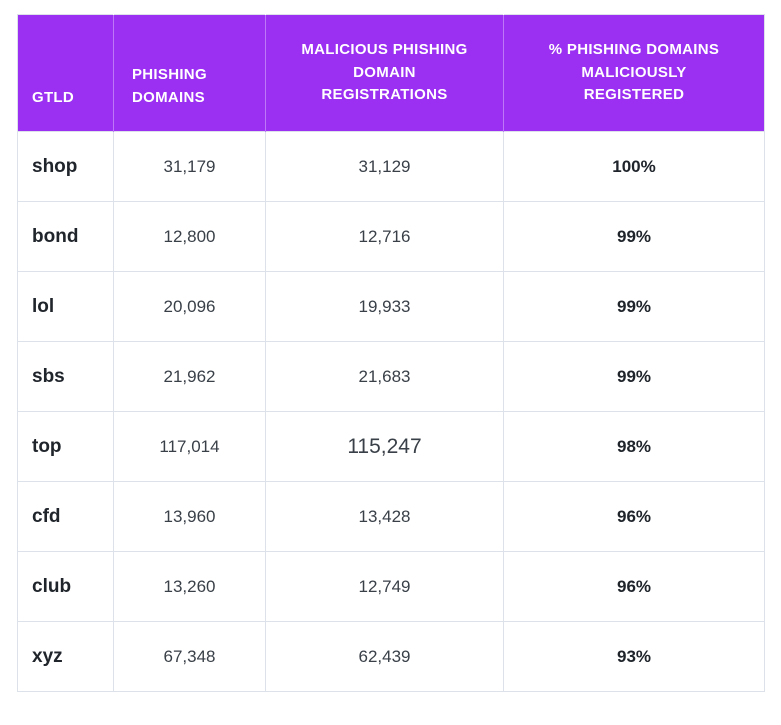 This screenshot has width=781, height=725. Describe the element at coordinates (384, 236) in the screenshot. I see `malicious-registrations-cell: 12,716` at that location.